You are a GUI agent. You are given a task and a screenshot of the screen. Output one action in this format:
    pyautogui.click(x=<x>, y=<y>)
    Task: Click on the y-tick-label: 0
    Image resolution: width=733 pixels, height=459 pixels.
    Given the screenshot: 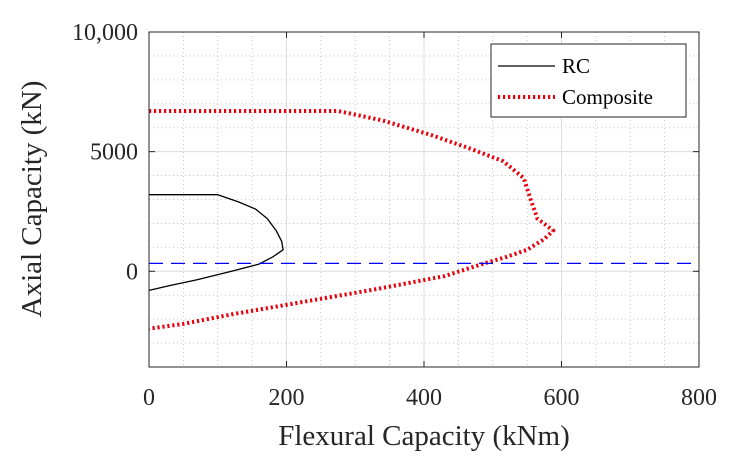 What is the action you would take?
    pyautogui.click(x=132, y=272)
    